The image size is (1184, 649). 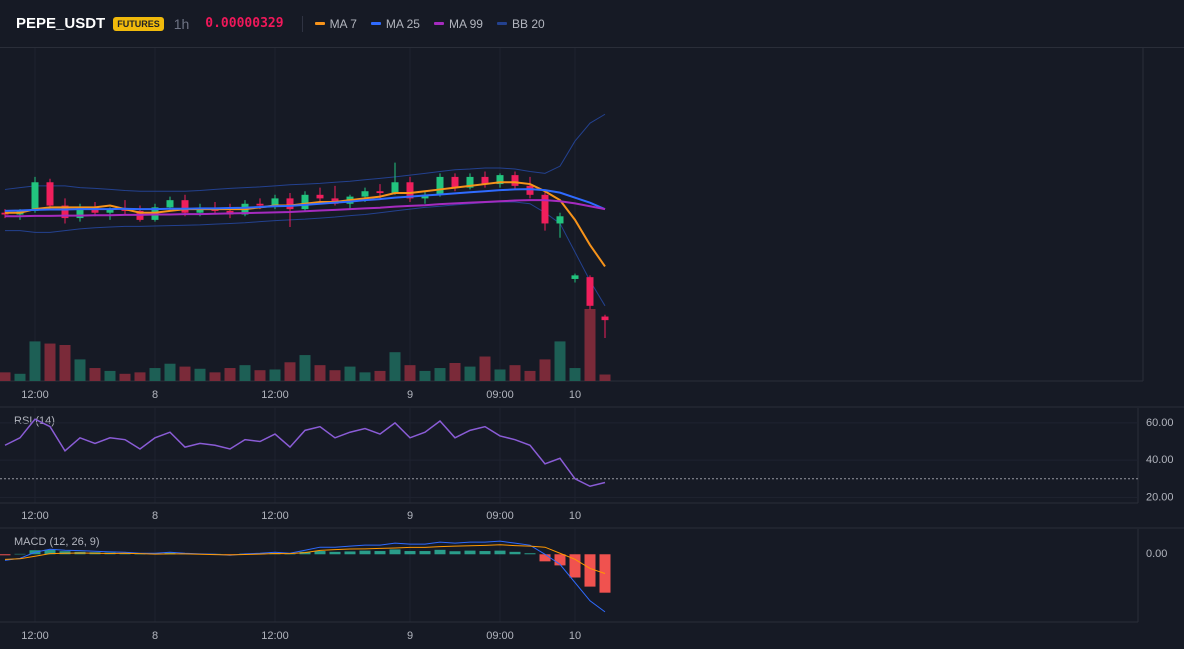 What do you see at coordinates (61, 23) in the screenshot?
I see `symbol: PEPE_USDT` at bounding box center [61, 23].